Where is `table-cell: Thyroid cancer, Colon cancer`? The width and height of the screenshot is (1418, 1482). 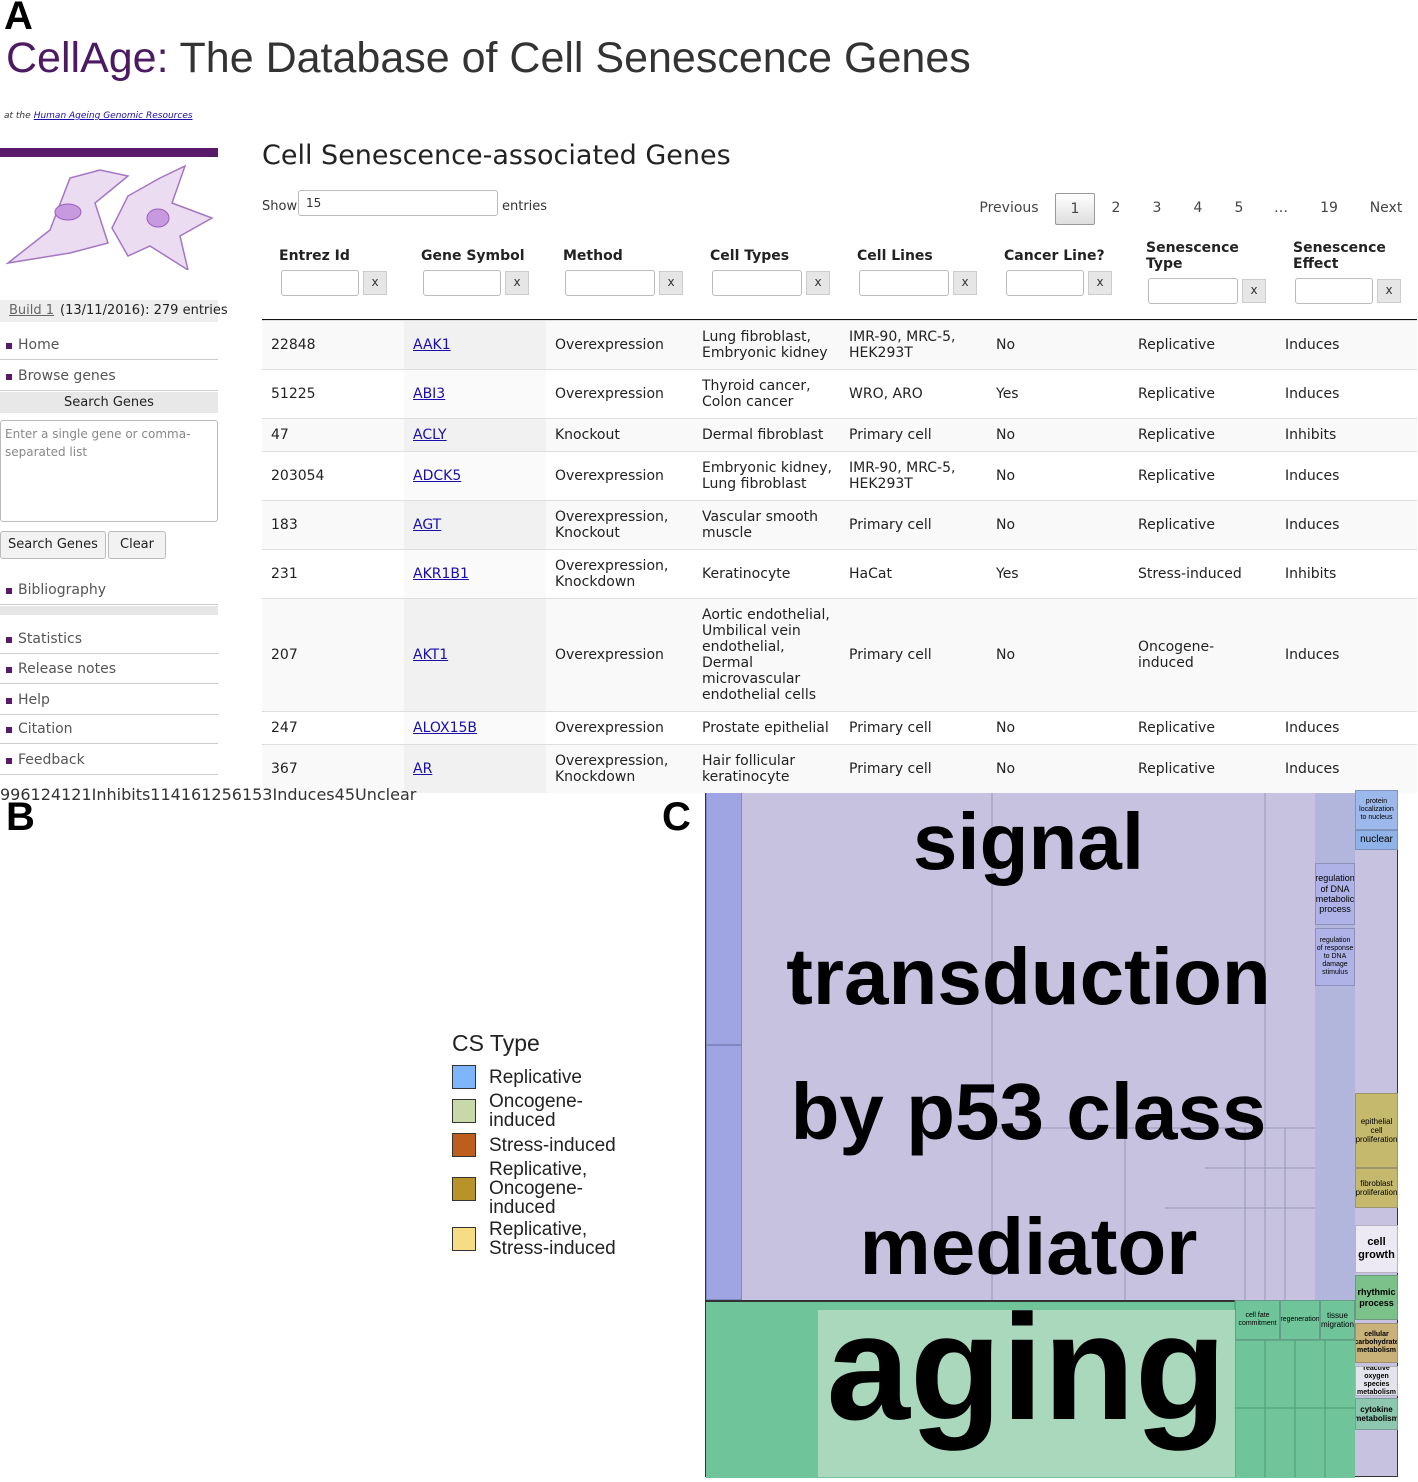 table-cell: Thyroid cancer, Colon cancer is located at coordinates (766, 394).